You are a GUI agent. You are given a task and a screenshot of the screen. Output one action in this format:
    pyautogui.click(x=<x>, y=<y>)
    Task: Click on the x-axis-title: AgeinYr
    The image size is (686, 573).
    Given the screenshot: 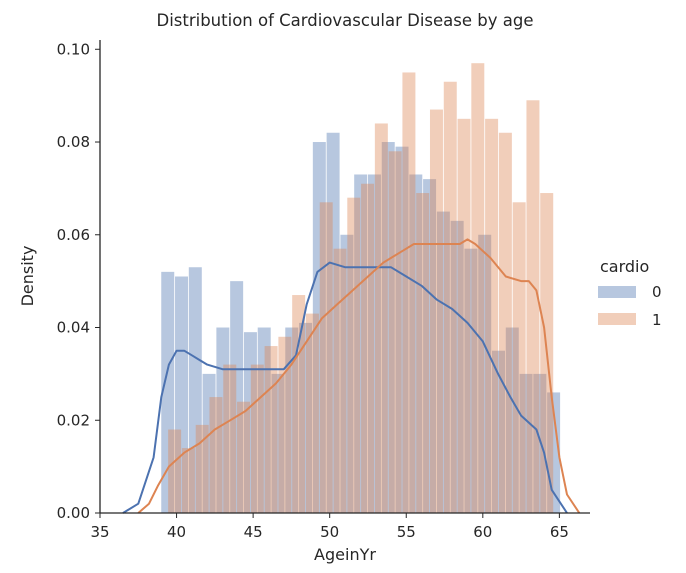 What is the action you would take?
    pyautogui.click(x=345, y=554)
    